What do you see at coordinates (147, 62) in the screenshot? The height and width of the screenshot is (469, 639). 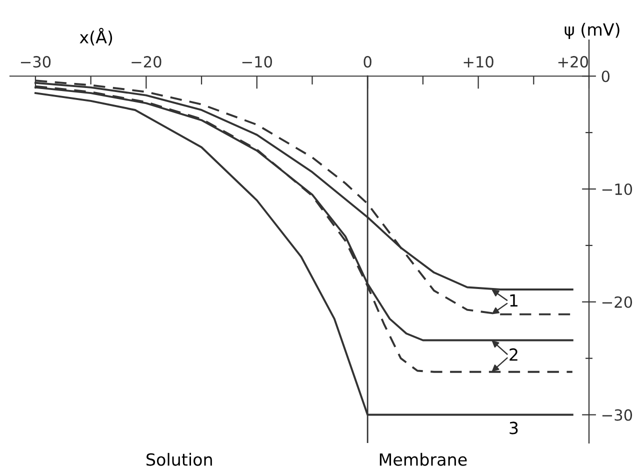 I see `x-tick-label: −20` at bounding box center [147, 62].